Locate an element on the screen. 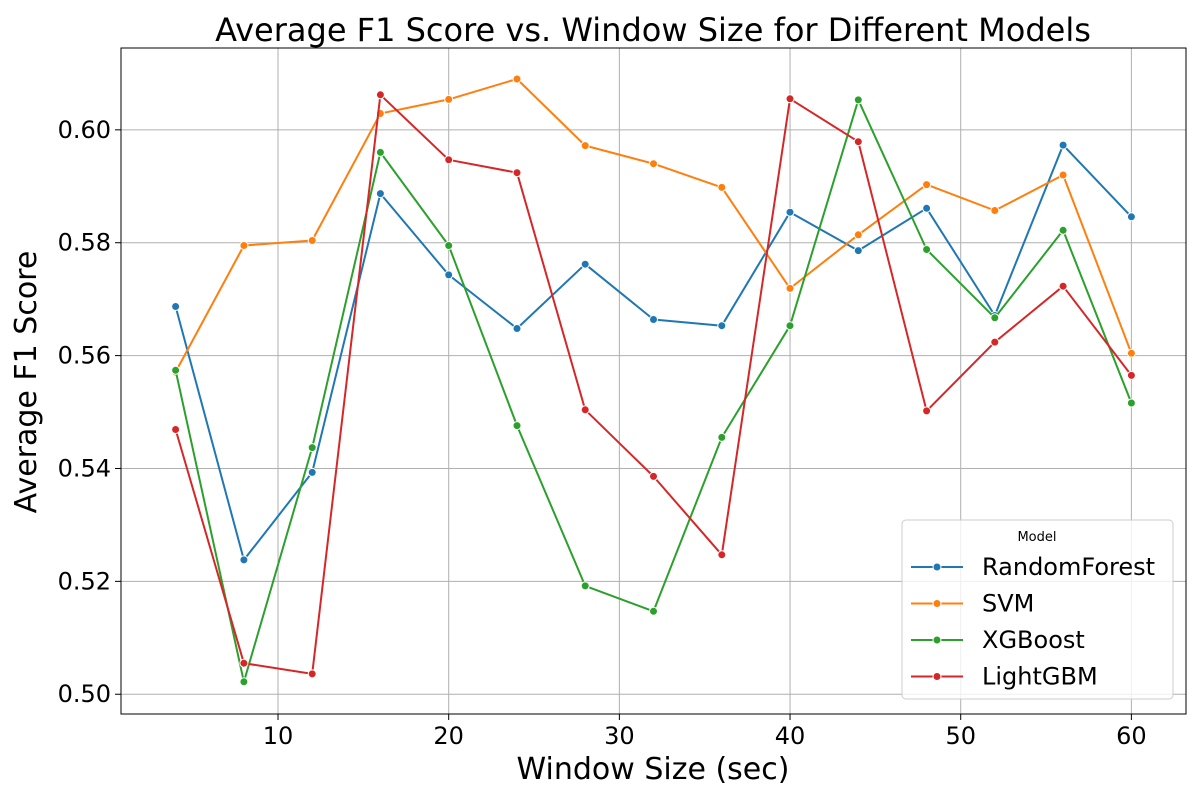  x-tick-label: 10 is located at coordinates (278, 736).